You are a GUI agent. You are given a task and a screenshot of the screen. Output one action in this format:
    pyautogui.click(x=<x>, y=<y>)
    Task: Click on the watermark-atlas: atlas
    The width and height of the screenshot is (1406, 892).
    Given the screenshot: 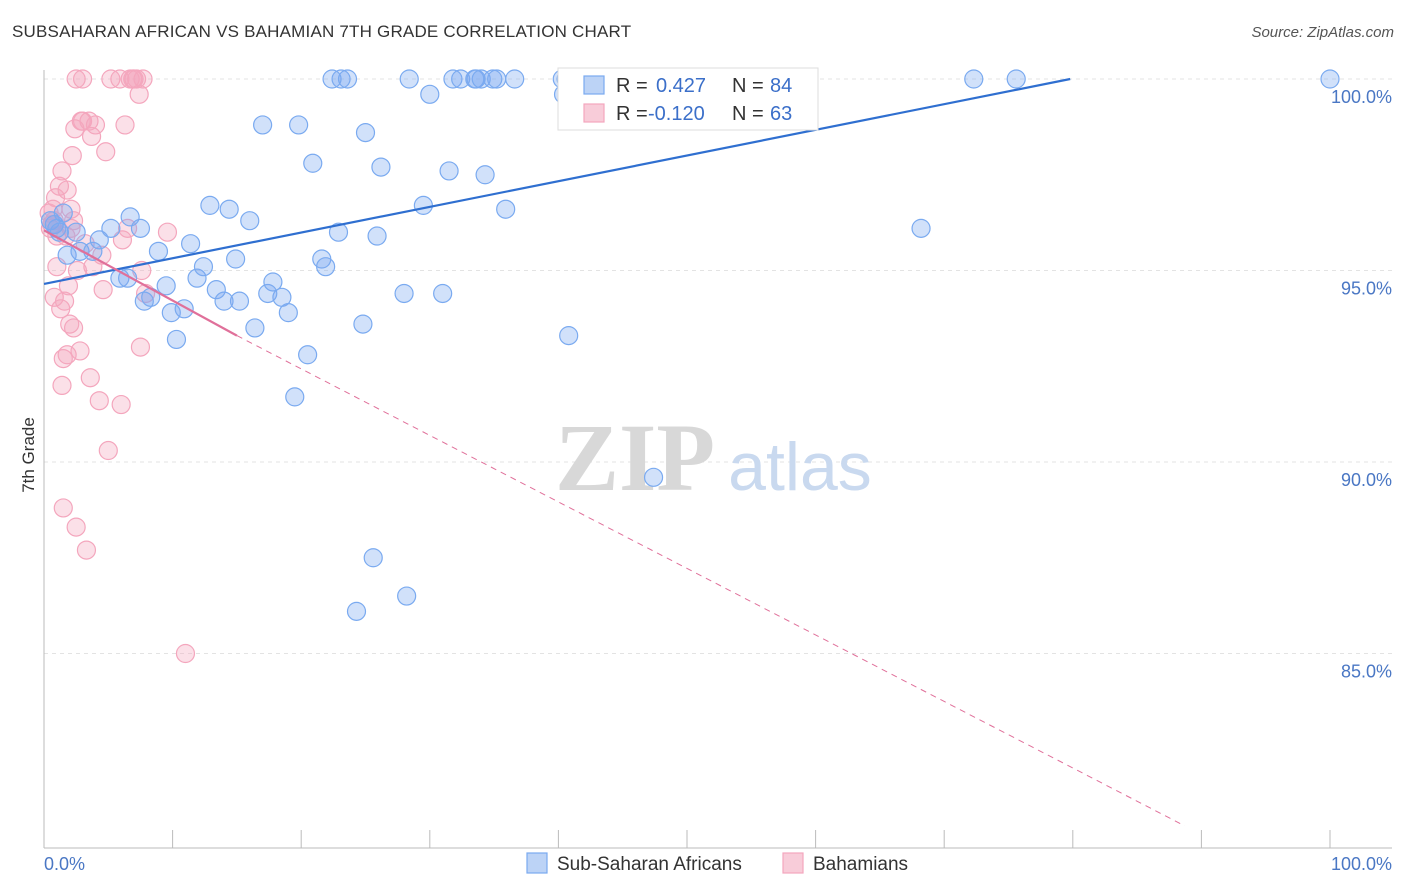 What is the action you would take?
    pyautogui.click(x=800, y=467)
    